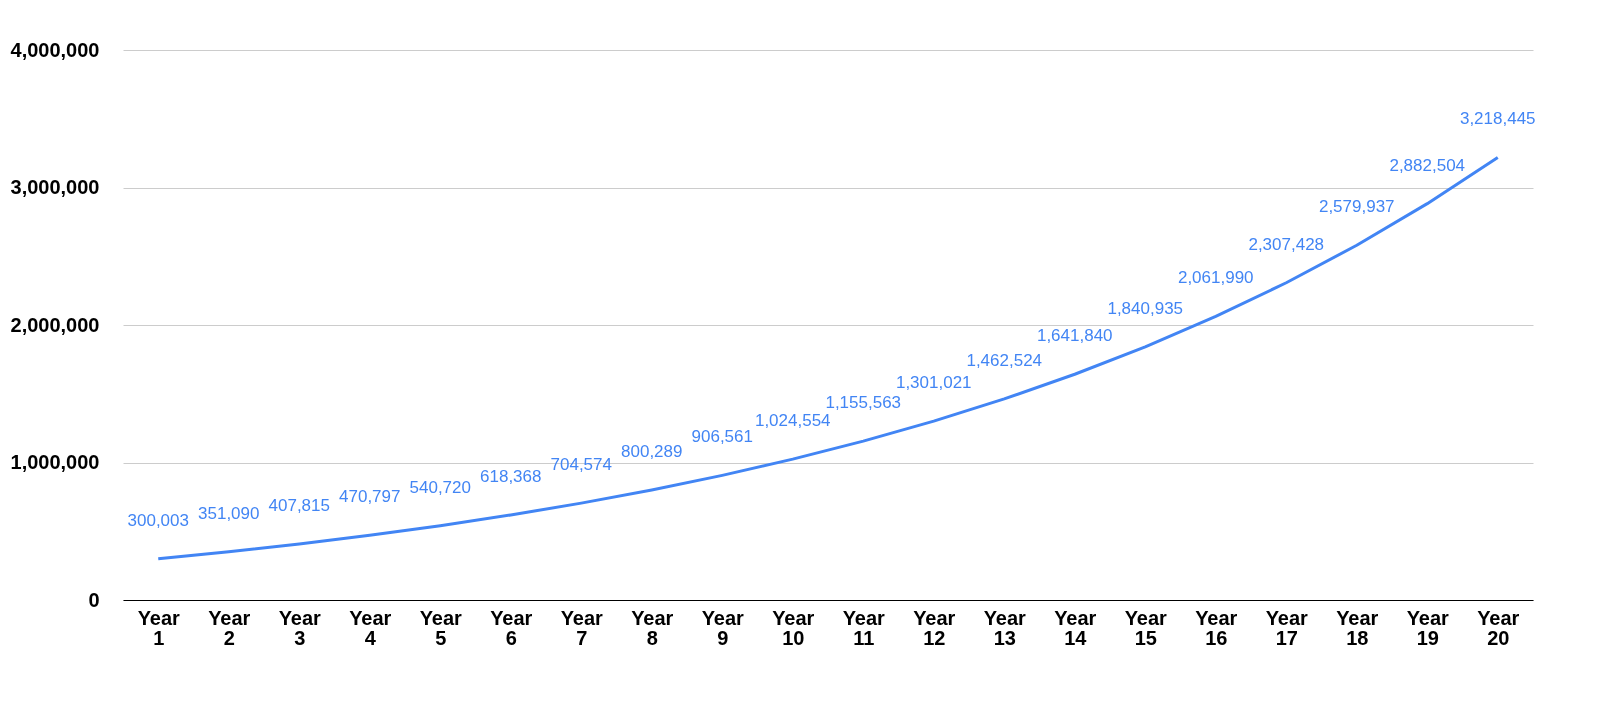 The height and width of the screenshot is (718, 1600). What do you see at coordinates (158, 520) in the screenshot?
I see `data-label: 300,003` at bounding box center [158, 520].